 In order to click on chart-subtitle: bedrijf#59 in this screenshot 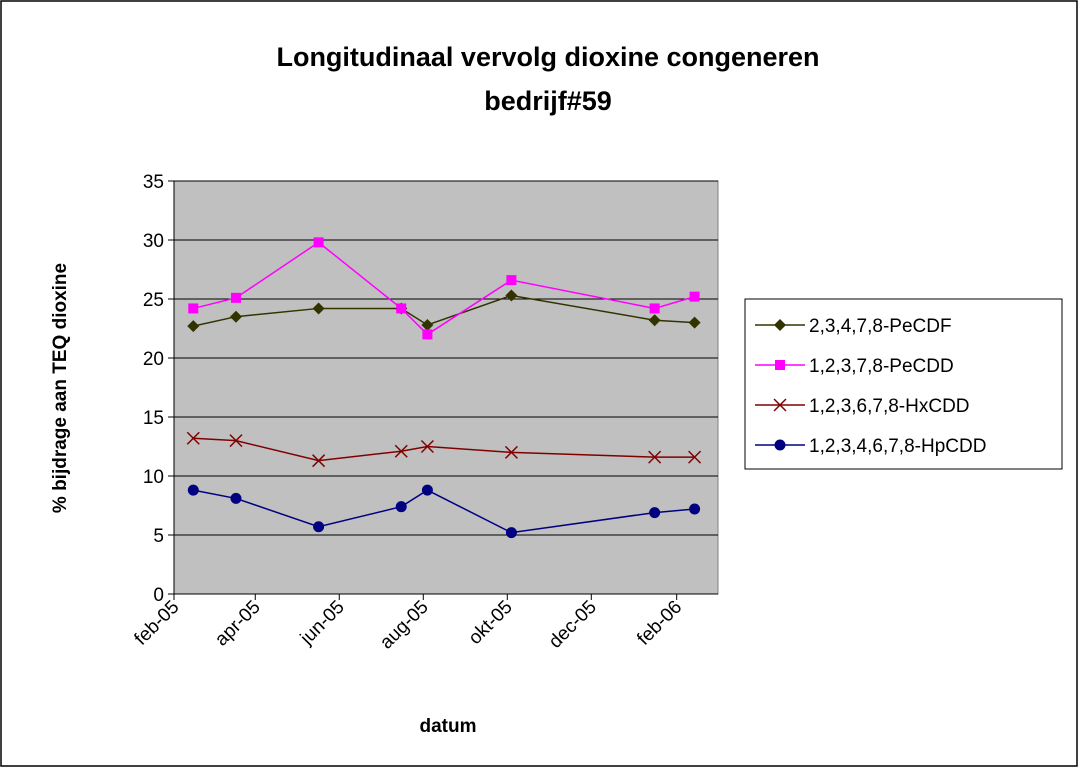, I will do `click(548, 101)`.